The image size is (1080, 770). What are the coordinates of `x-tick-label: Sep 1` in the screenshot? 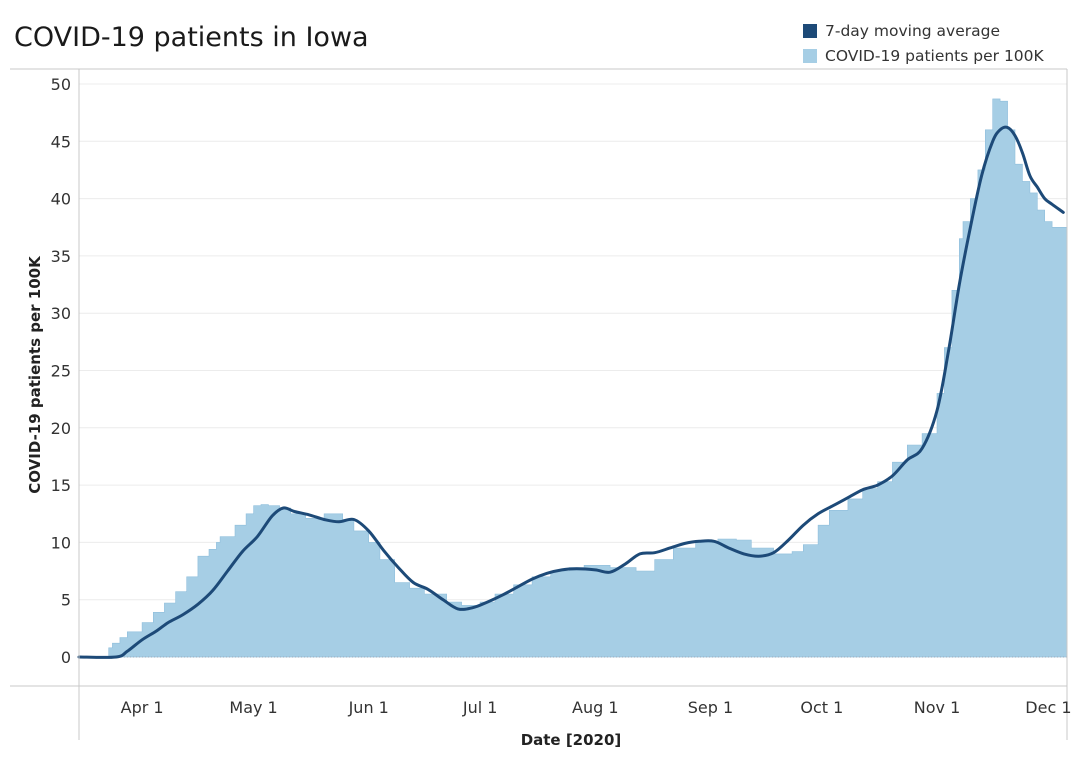 It's located at (710, 707).